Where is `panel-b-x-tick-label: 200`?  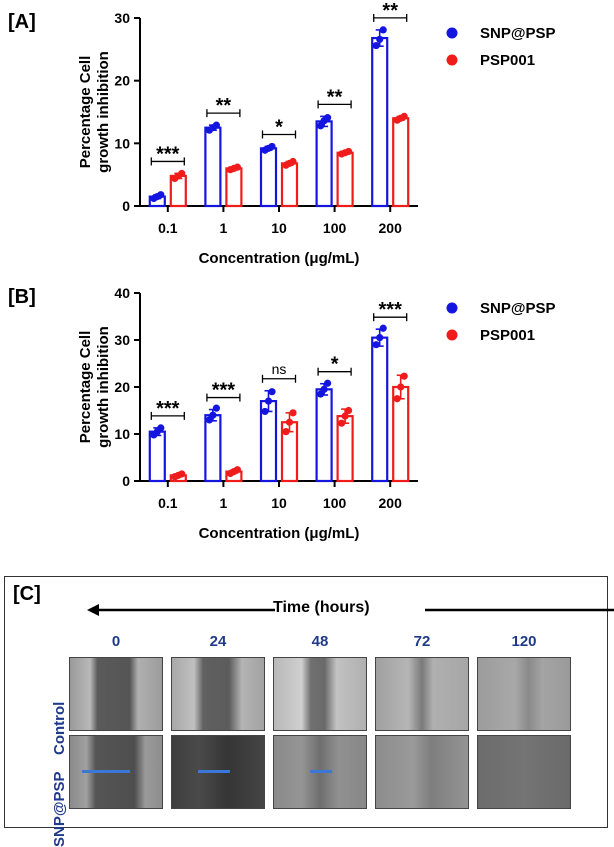 panel-b-x-tick-label: 200 is located at coordinates (391, 503).